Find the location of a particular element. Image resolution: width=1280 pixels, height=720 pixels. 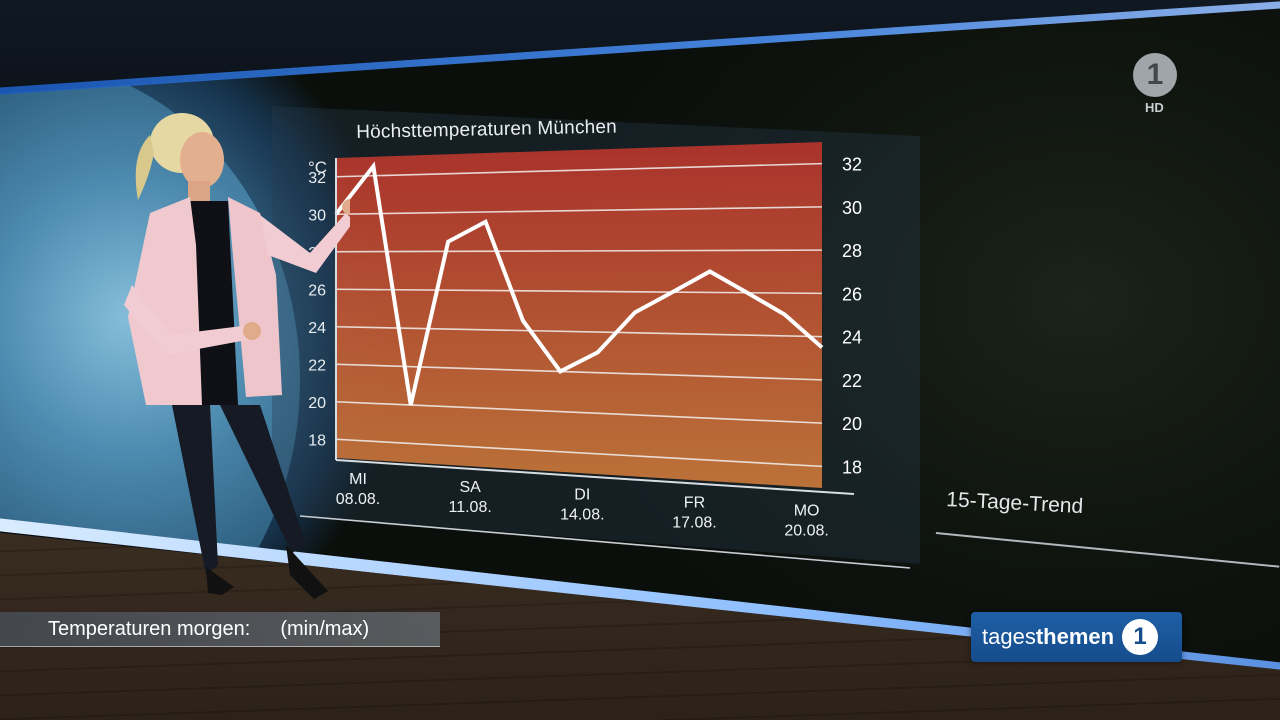

y-tick-label-right: 20 is located at coordinates (852, 424).